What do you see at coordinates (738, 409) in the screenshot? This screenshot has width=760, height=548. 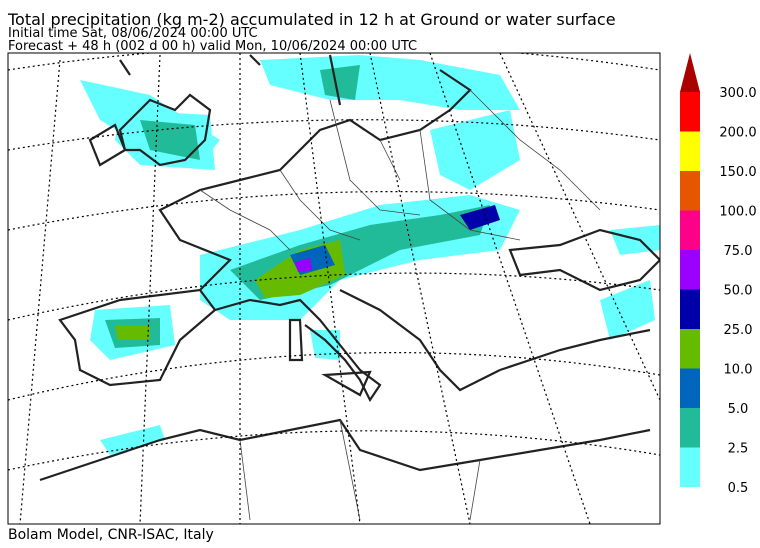 I see `colorbar-label: 5.0` at bounding box center [738, 409].